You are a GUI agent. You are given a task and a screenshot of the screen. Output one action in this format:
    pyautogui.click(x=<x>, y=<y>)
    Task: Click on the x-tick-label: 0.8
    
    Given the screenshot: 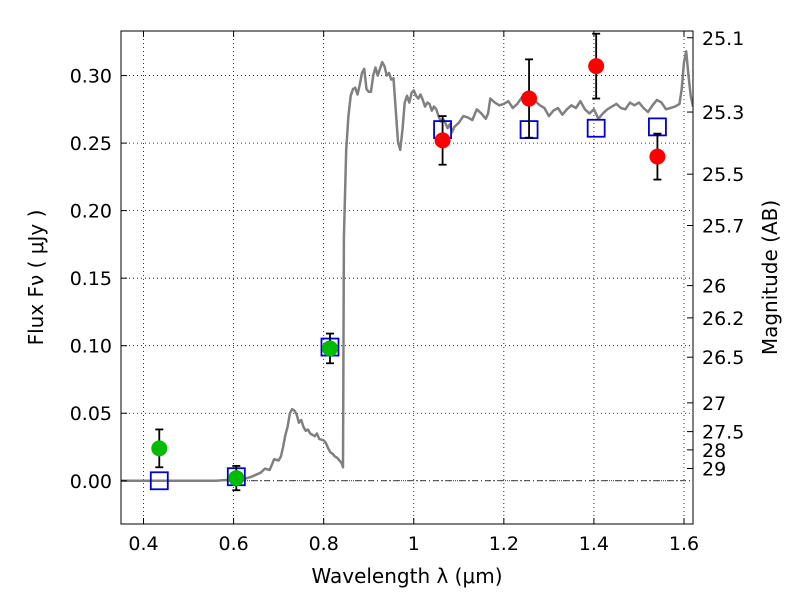 What is the action you would take?
    pyautogui.click(x=324, y=544)
    